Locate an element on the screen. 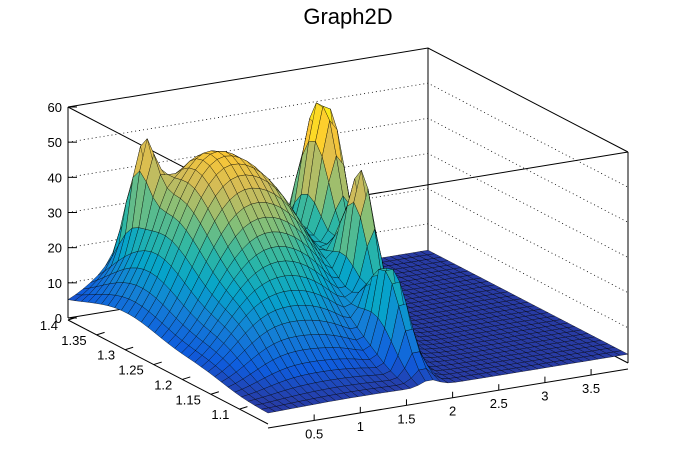 This screenshot has width=696, height=472. z-tick-label: 40 is located at coordinates (55, 177).